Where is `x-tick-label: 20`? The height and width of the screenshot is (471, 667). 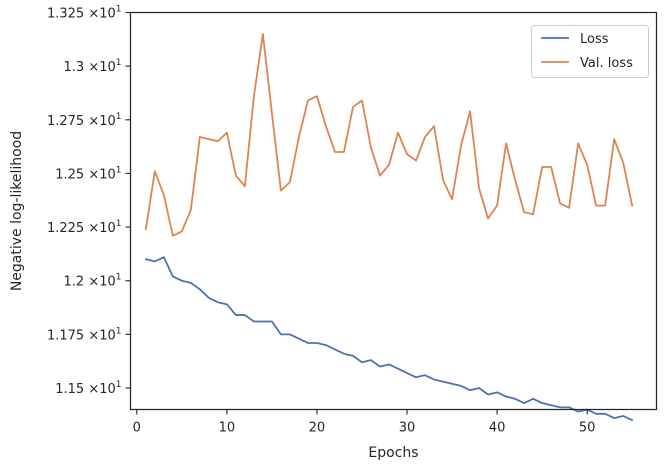 x-tick-label: 20 is located at coordinates (317, 428).